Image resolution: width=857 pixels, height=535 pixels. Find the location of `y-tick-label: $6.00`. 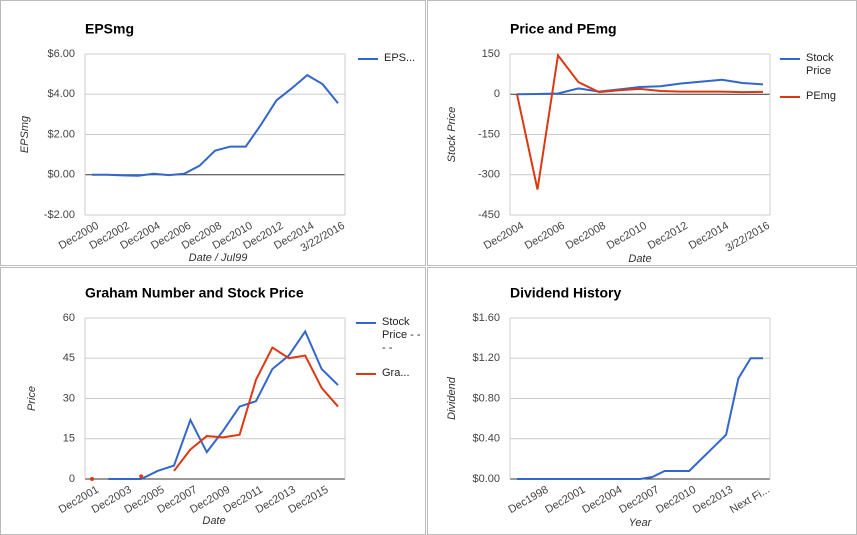

y-tick-label: $6.00 is located at coordinates (61, 54).